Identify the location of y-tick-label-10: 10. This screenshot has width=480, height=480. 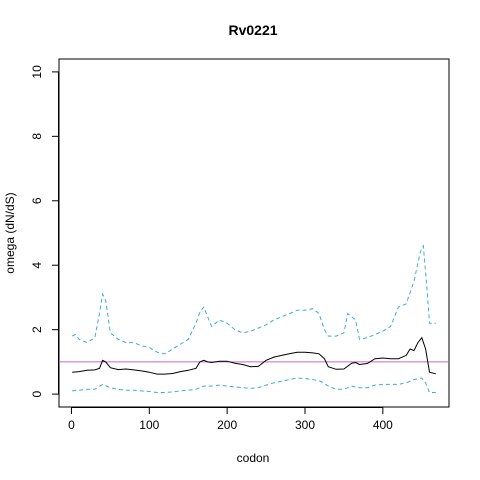
(37, 72).